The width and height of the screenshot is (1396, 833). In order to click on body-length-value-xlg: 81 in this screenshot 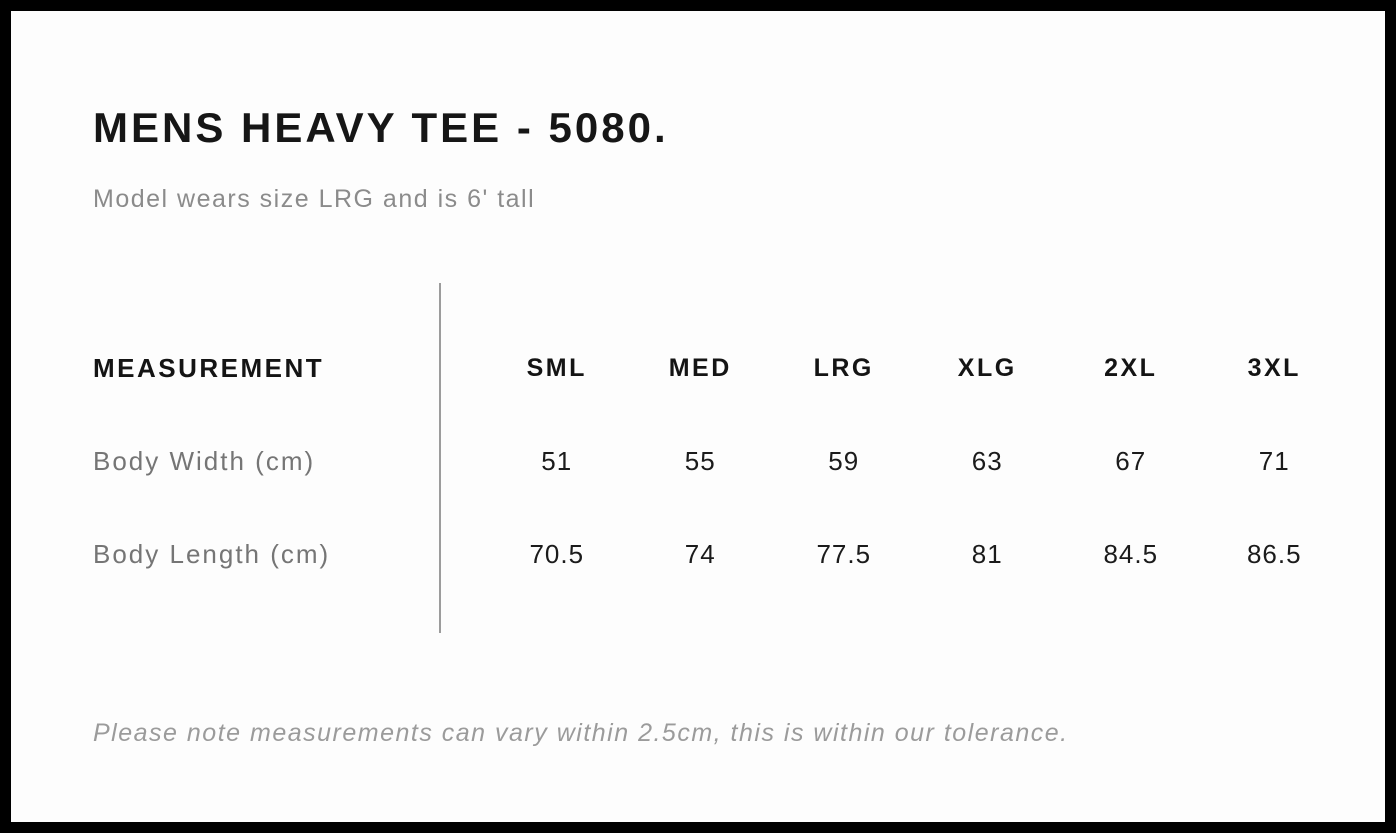, I will do `click(987, 554)`.